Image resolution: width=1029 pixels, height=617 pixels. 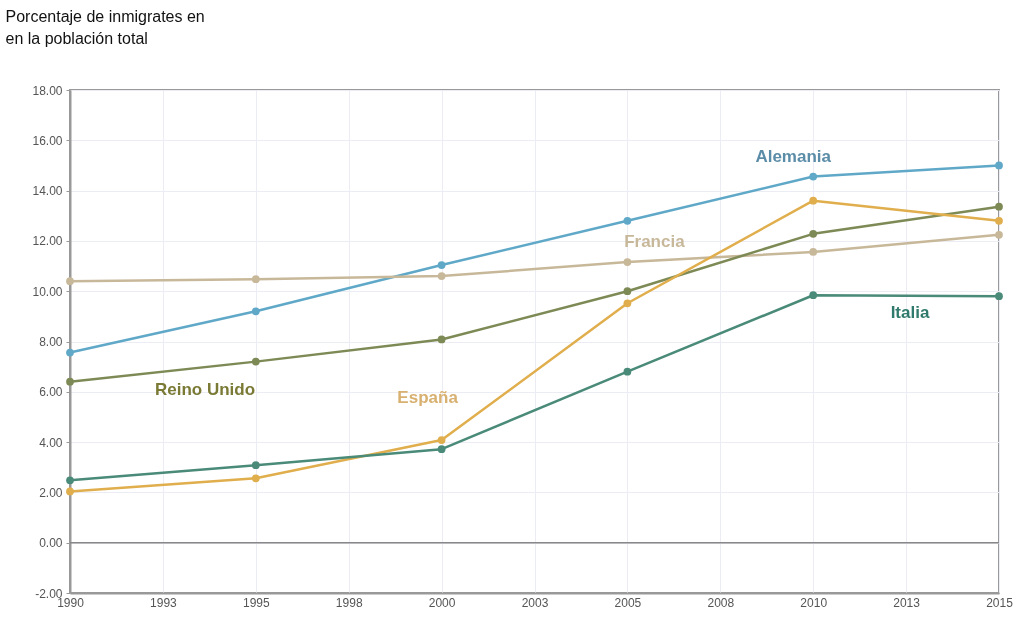 What do you see at coordinates (256, 602) in the screenshot?
I see `x-tick-label: 1995` at bounding box center [256, 602].